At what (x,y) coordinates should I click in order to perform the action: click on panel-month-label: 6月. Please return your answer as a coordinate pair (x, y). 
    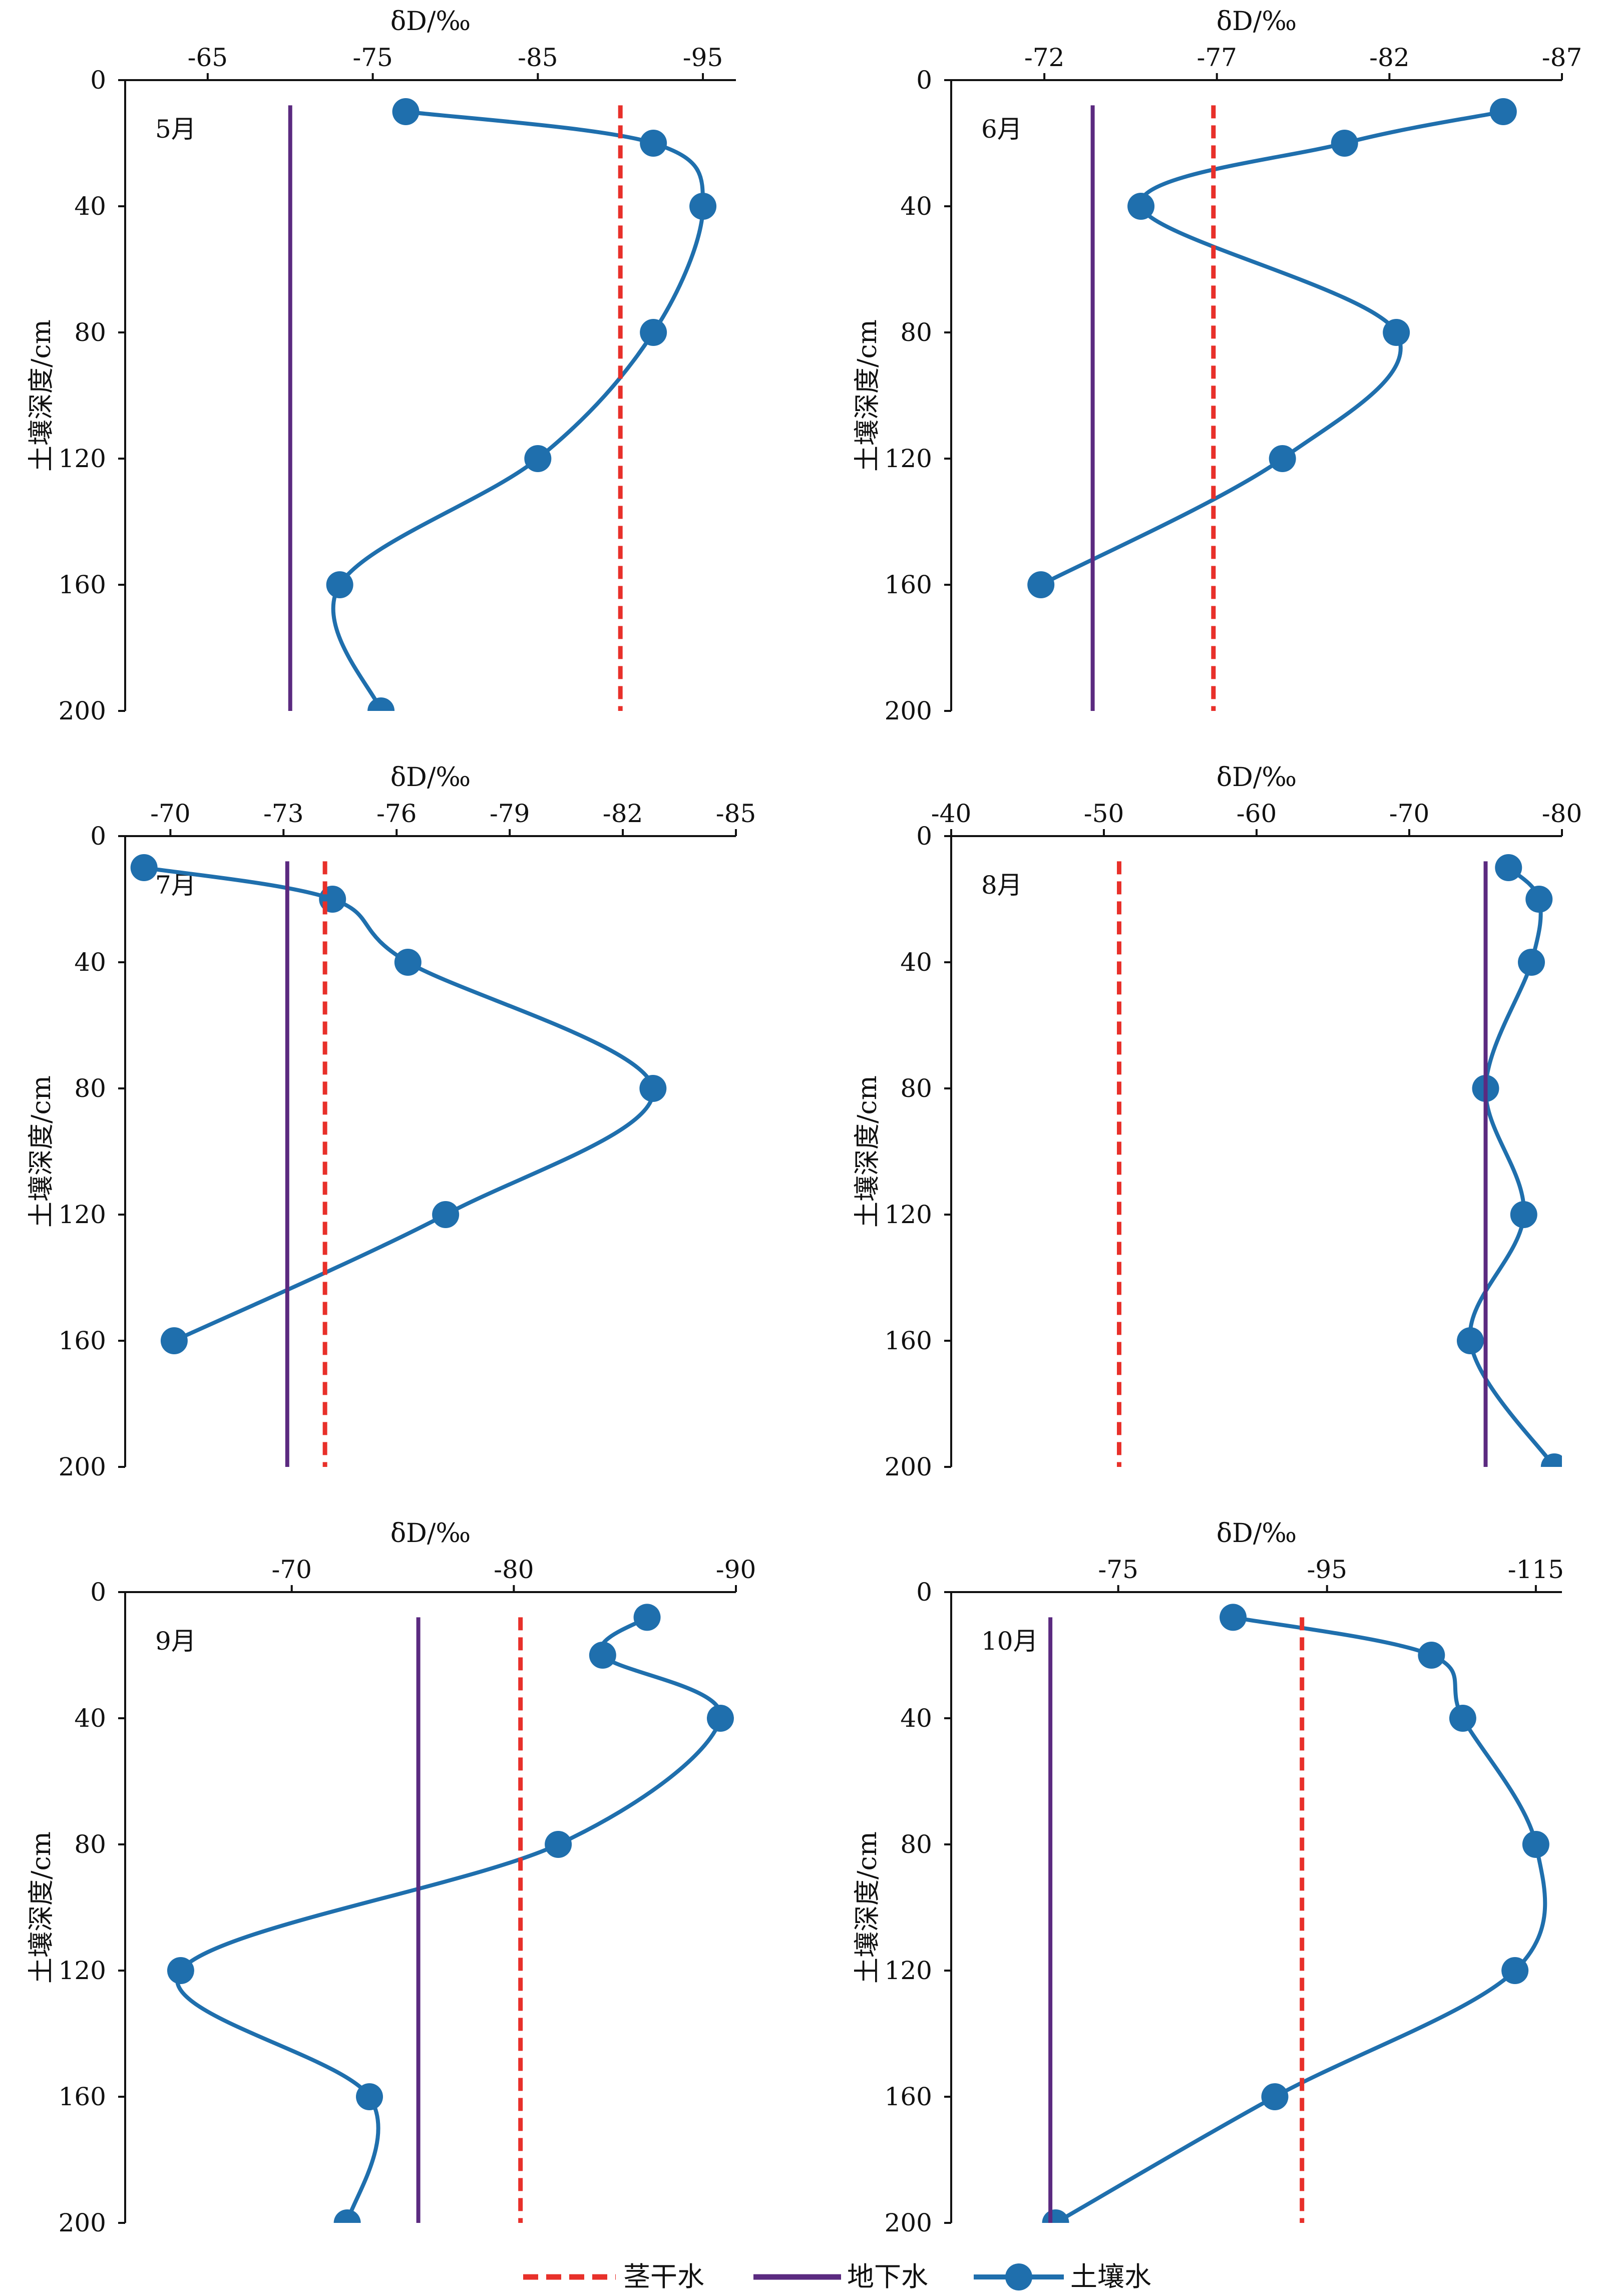
    Looking at the image, I should click on (1001, 129).